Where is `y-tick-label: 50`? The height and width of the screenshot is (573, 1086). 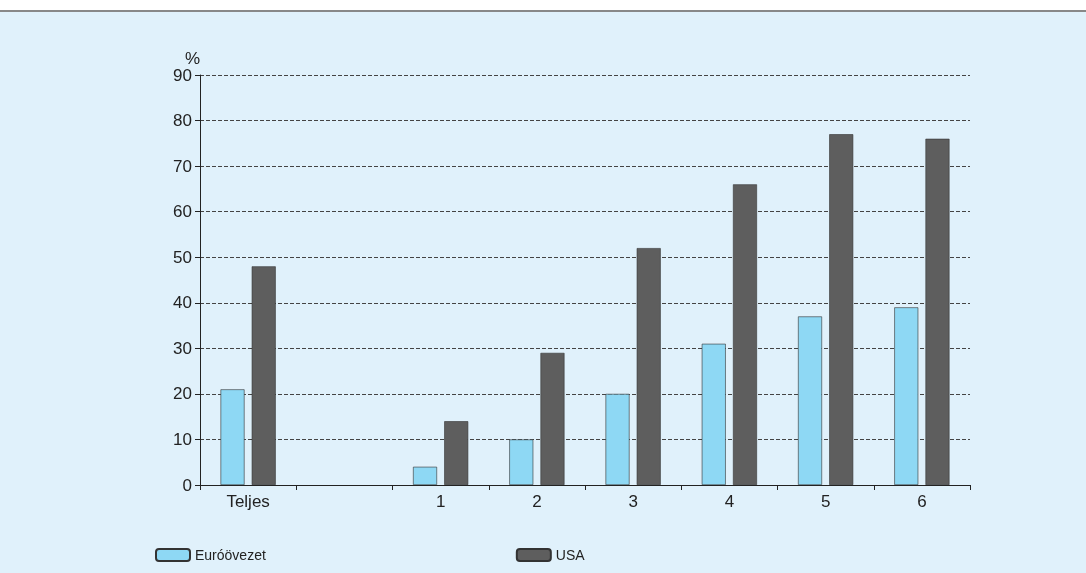
y-tick-label: 50 is located at coordinates (182, 257).